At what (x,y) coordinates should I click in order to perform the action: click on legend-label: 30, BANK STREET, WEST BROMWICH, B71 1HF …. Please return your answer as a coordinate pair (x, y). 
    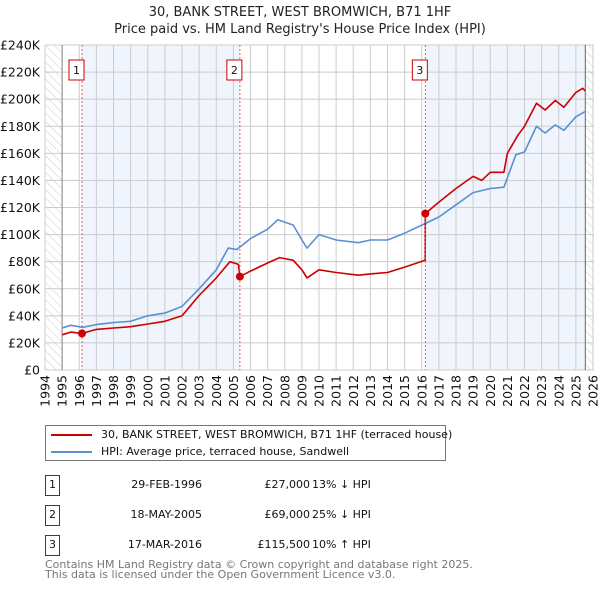
    Looking at the image, I should click on (277, 434).